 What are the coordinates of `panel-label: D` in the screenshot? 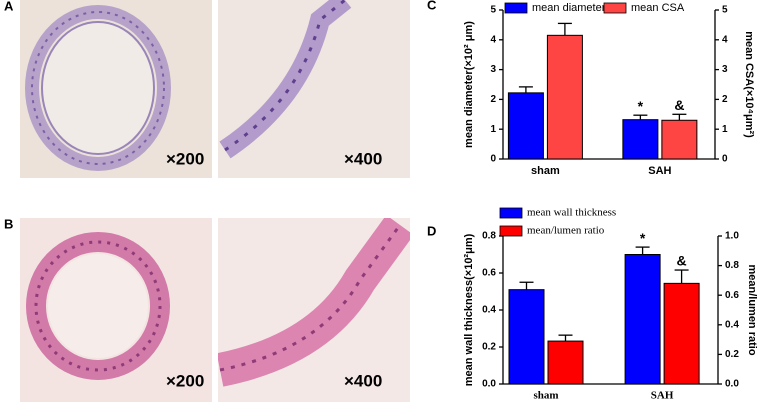 It's located at (431, 230).